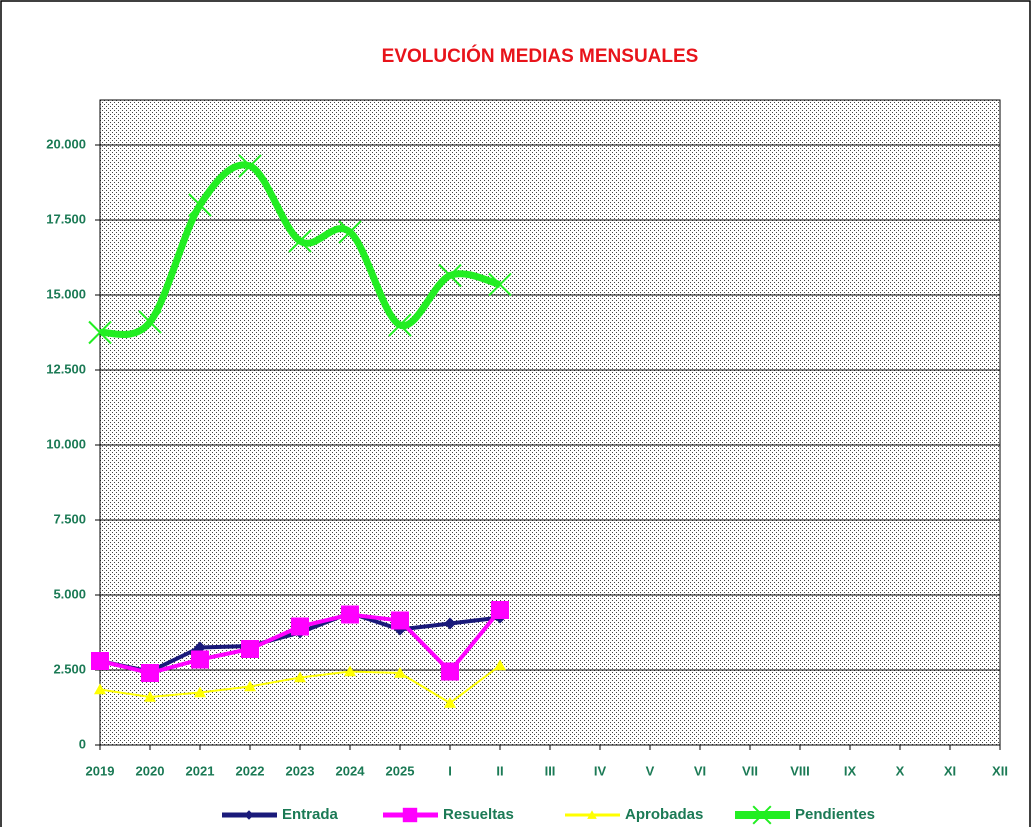 The width and height of the screenshot is (1032, 832). I want to click on y-tick-label: 10.000, so click(66, 443).